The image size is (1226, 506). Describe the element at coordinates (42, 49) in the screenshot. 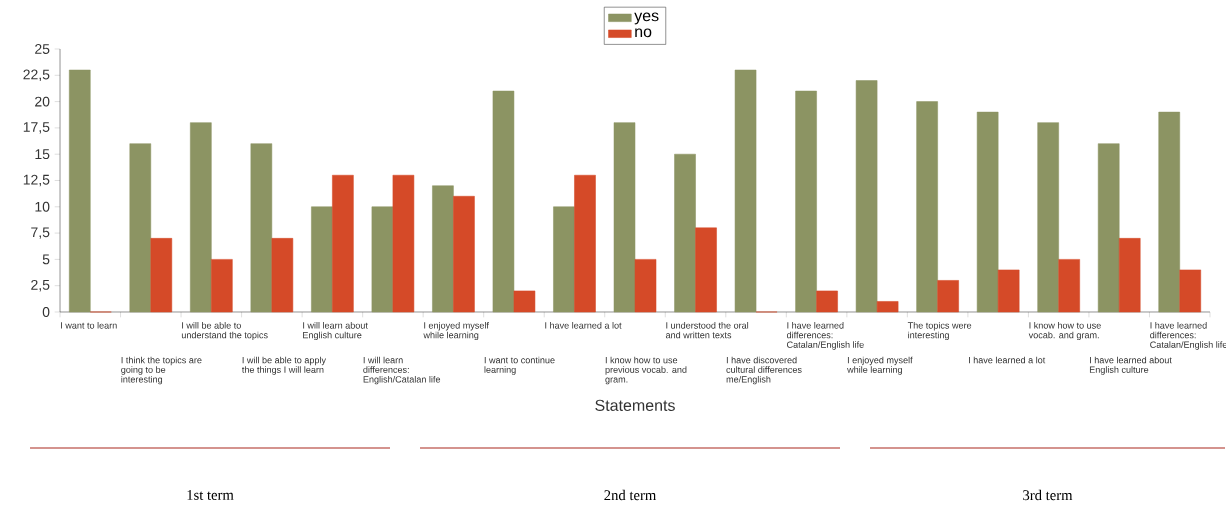

I see `y-tick-label: 25` at that location.